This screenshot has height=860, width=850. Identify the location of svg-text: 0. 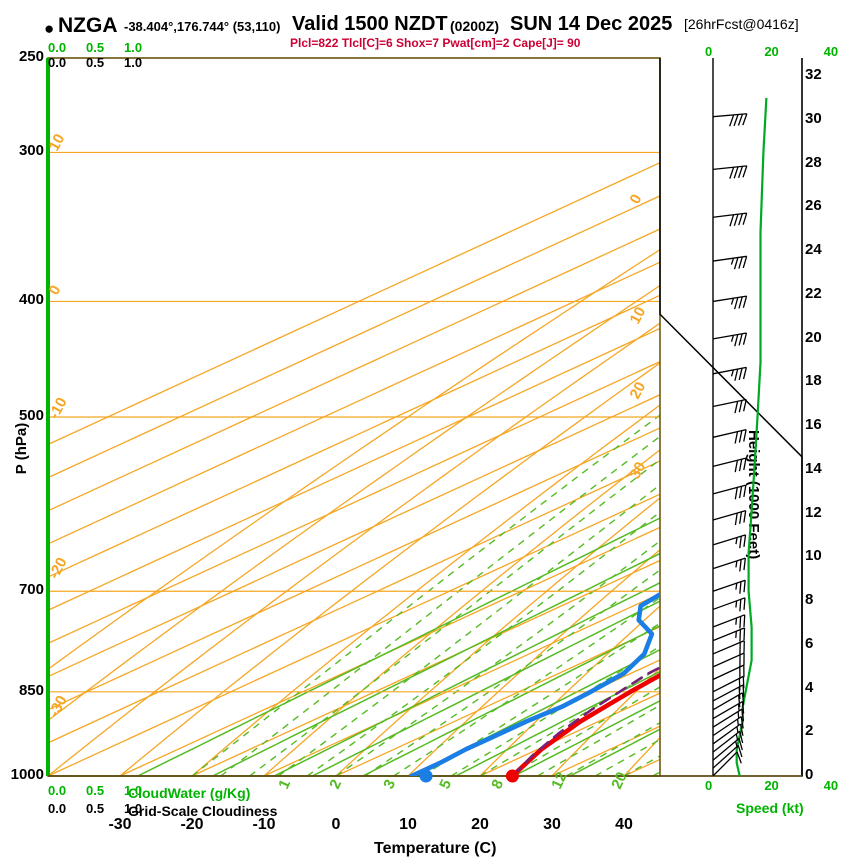
(636, 199).